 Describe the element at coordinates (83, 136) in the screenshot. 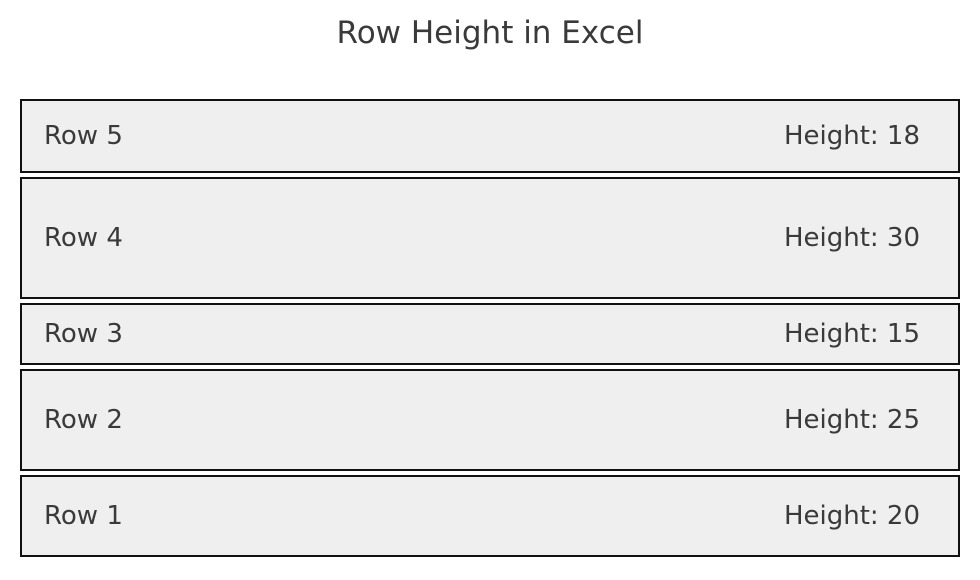

I see `row-label: Row 5` at that location.